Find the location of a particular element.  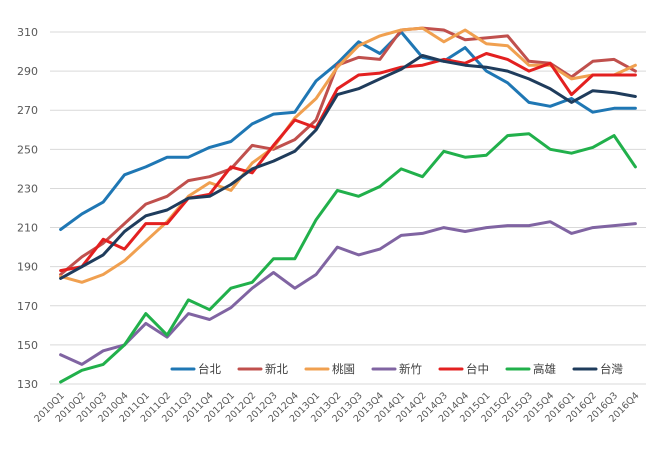

legend-label: 台灣 is located at coordinates (611, 369).